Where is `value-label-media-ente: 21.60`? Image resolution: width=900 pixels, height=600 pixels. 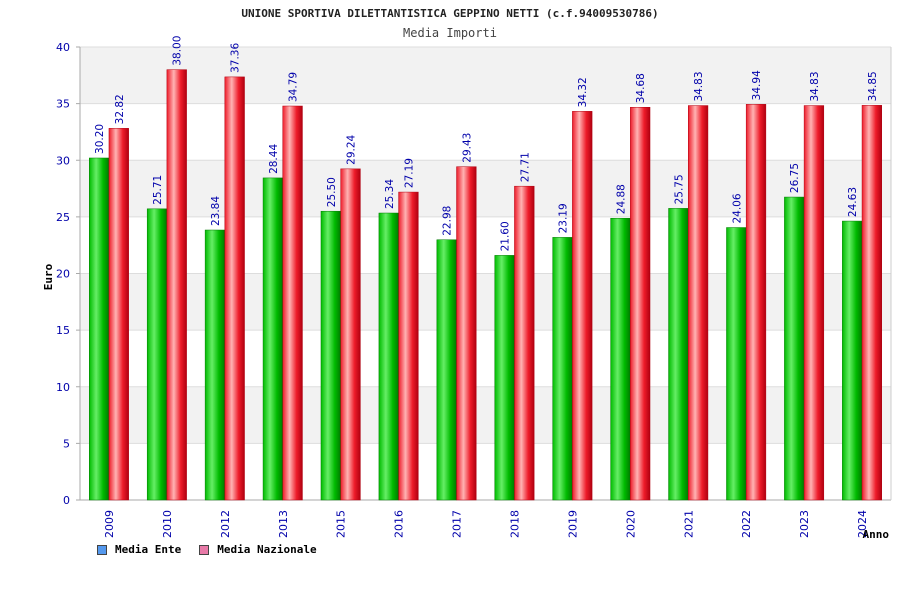
value-label-media-ente: 21.60 is located at coordinates (506, 236).